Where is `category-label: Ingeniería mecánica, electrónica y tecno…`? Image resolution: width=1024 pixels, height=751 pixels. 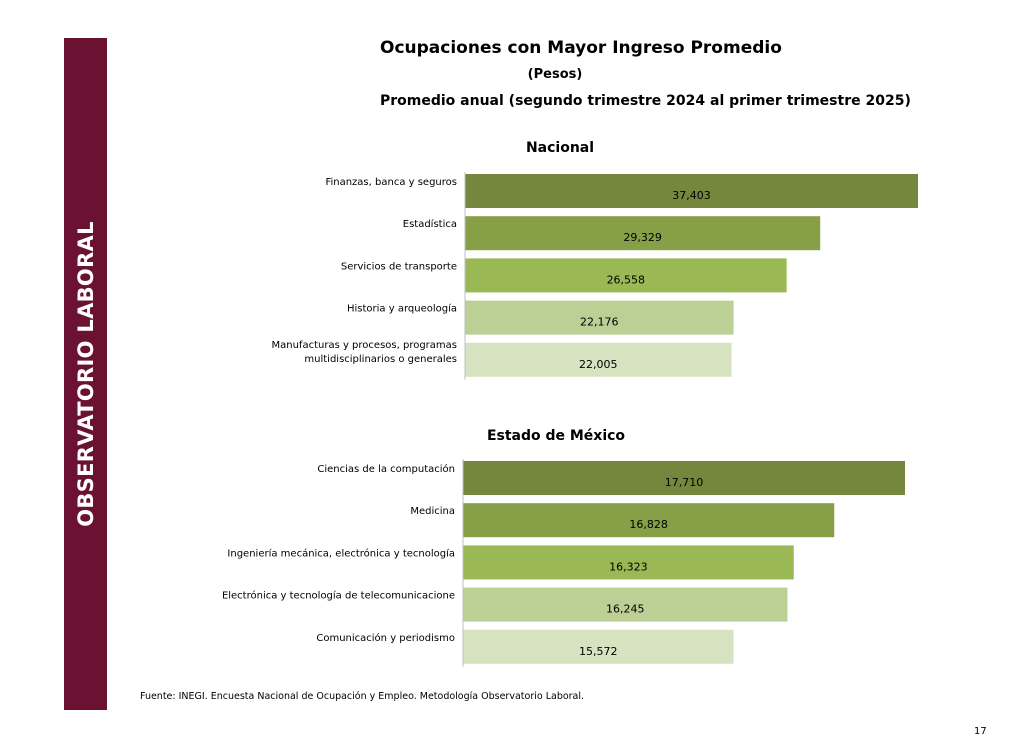 category-label: Ingeniería mecánica, electrónica y tecno… is located at coordinates (341, 553).